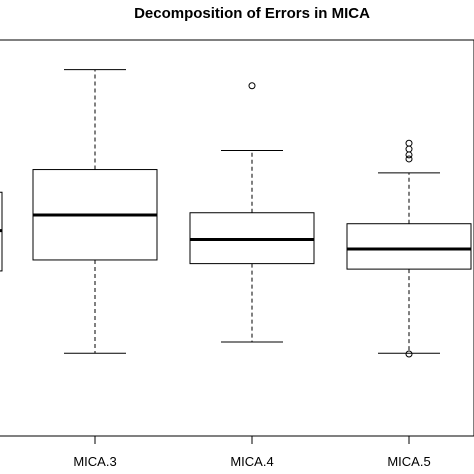 This screenshot has width=474, height=474. What do you see at coordinates (408, 461) in the screenshot?
I see `x-tick-label: MICA.5` at bounding box center [408, 461].